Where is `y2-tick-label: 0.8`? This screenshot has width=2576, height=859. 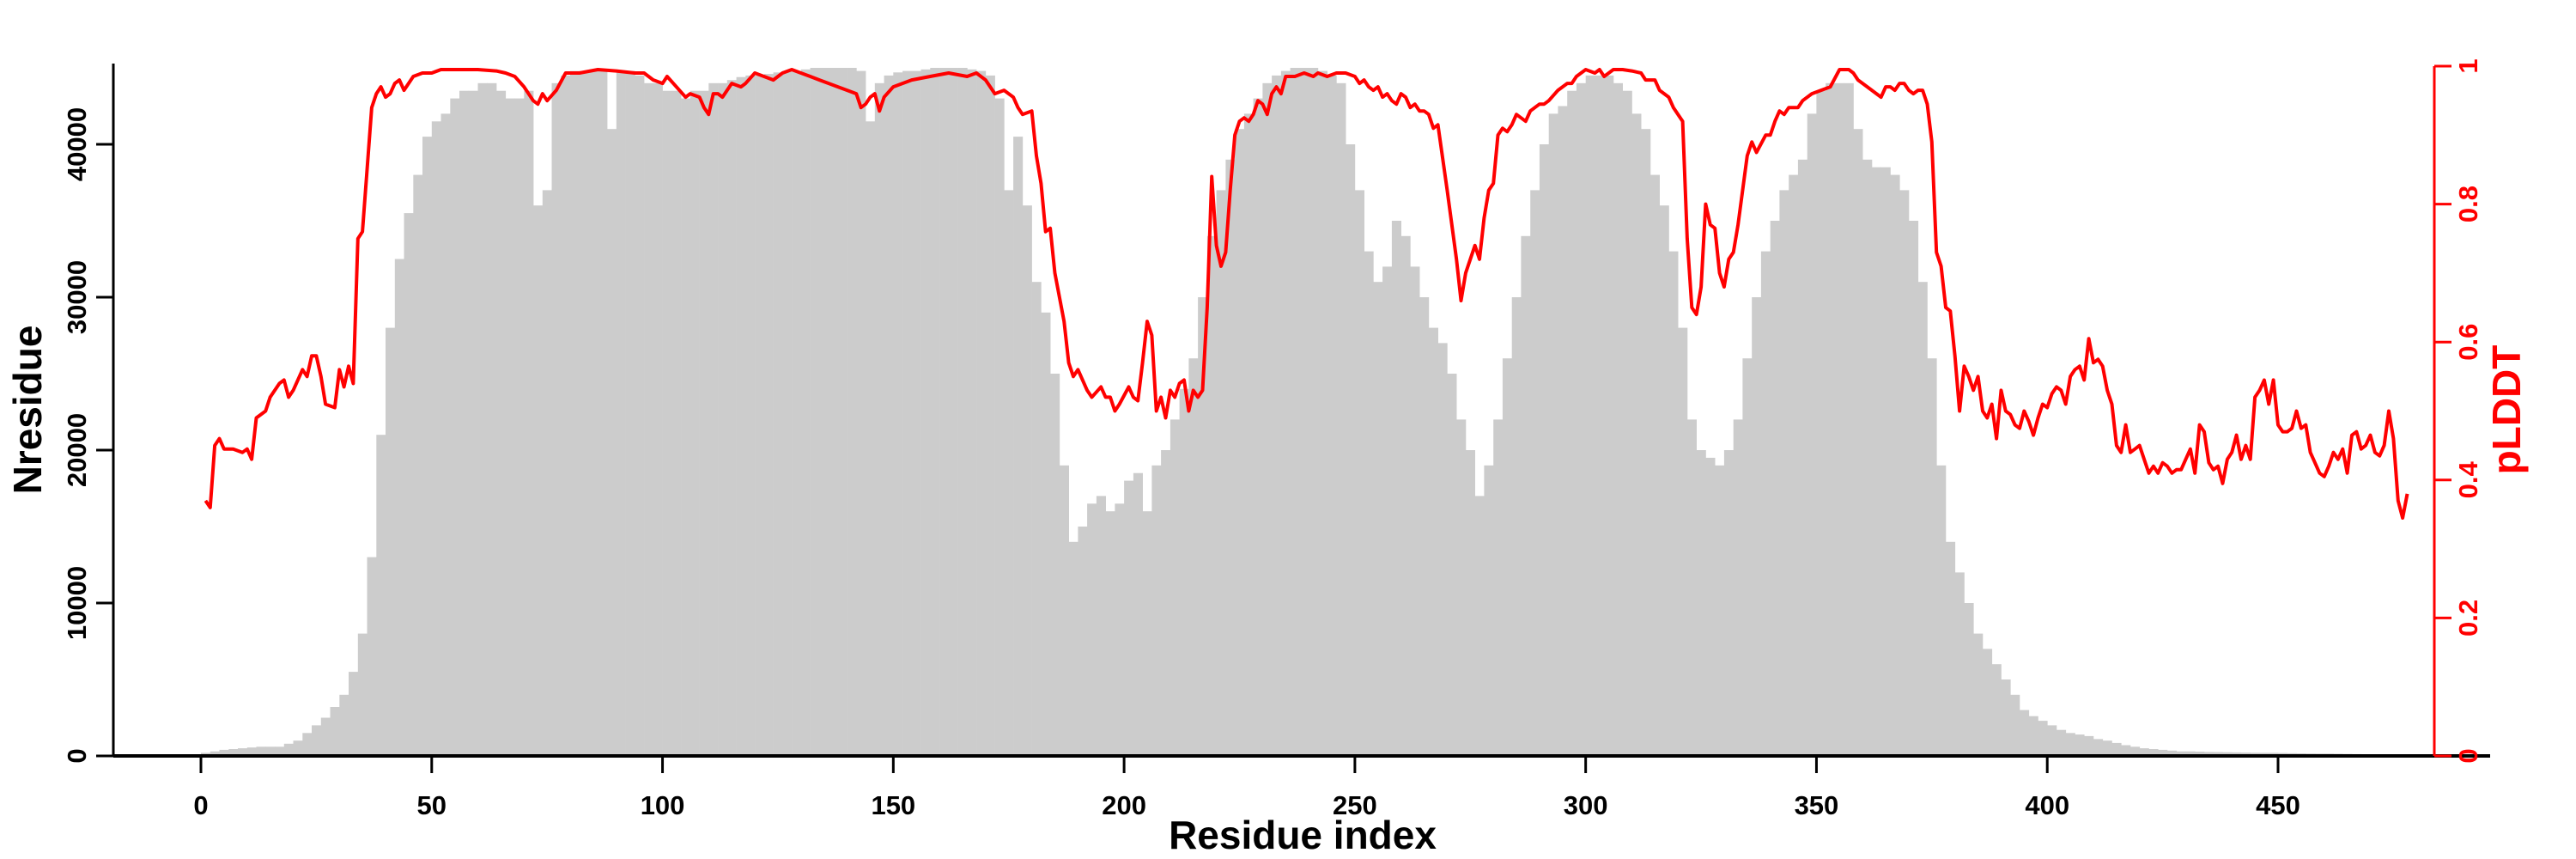
y2-tick-label: 0.8 is located at coordinates (2468, 204).